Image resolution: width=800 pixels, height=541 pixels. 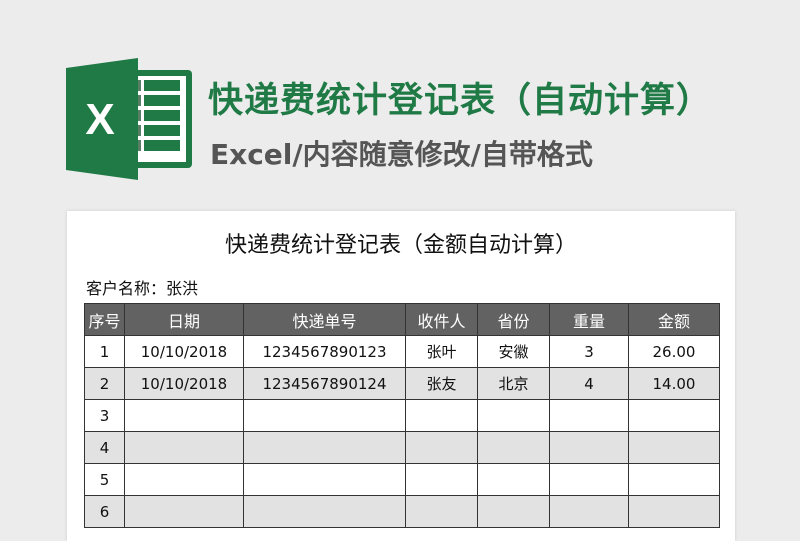 What do you see at coordinates (324, 383) in the screenshot?
I see `table-cell: 1234567890124` at bounding box center [324, 383].